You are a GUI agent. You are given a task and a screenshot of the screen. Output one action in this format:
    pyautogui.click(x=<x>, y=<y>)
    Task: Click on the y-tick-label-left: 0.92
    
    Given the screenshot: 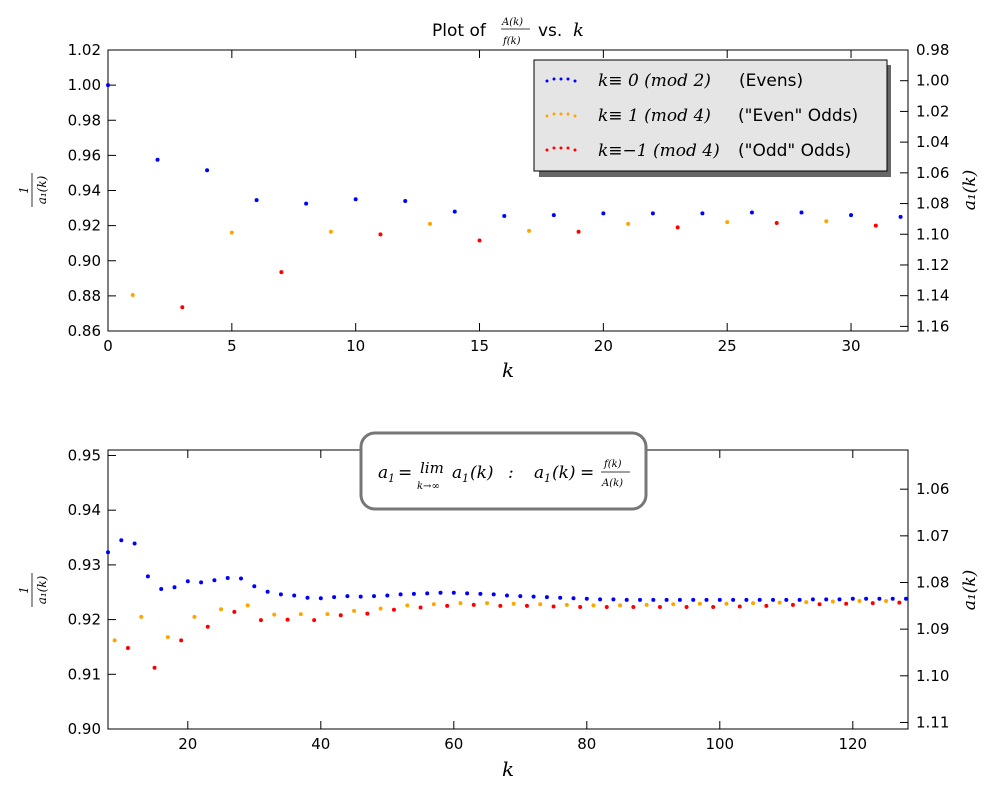 What is the action you would take?
    pyautogui.click(x=84, y=226)
    